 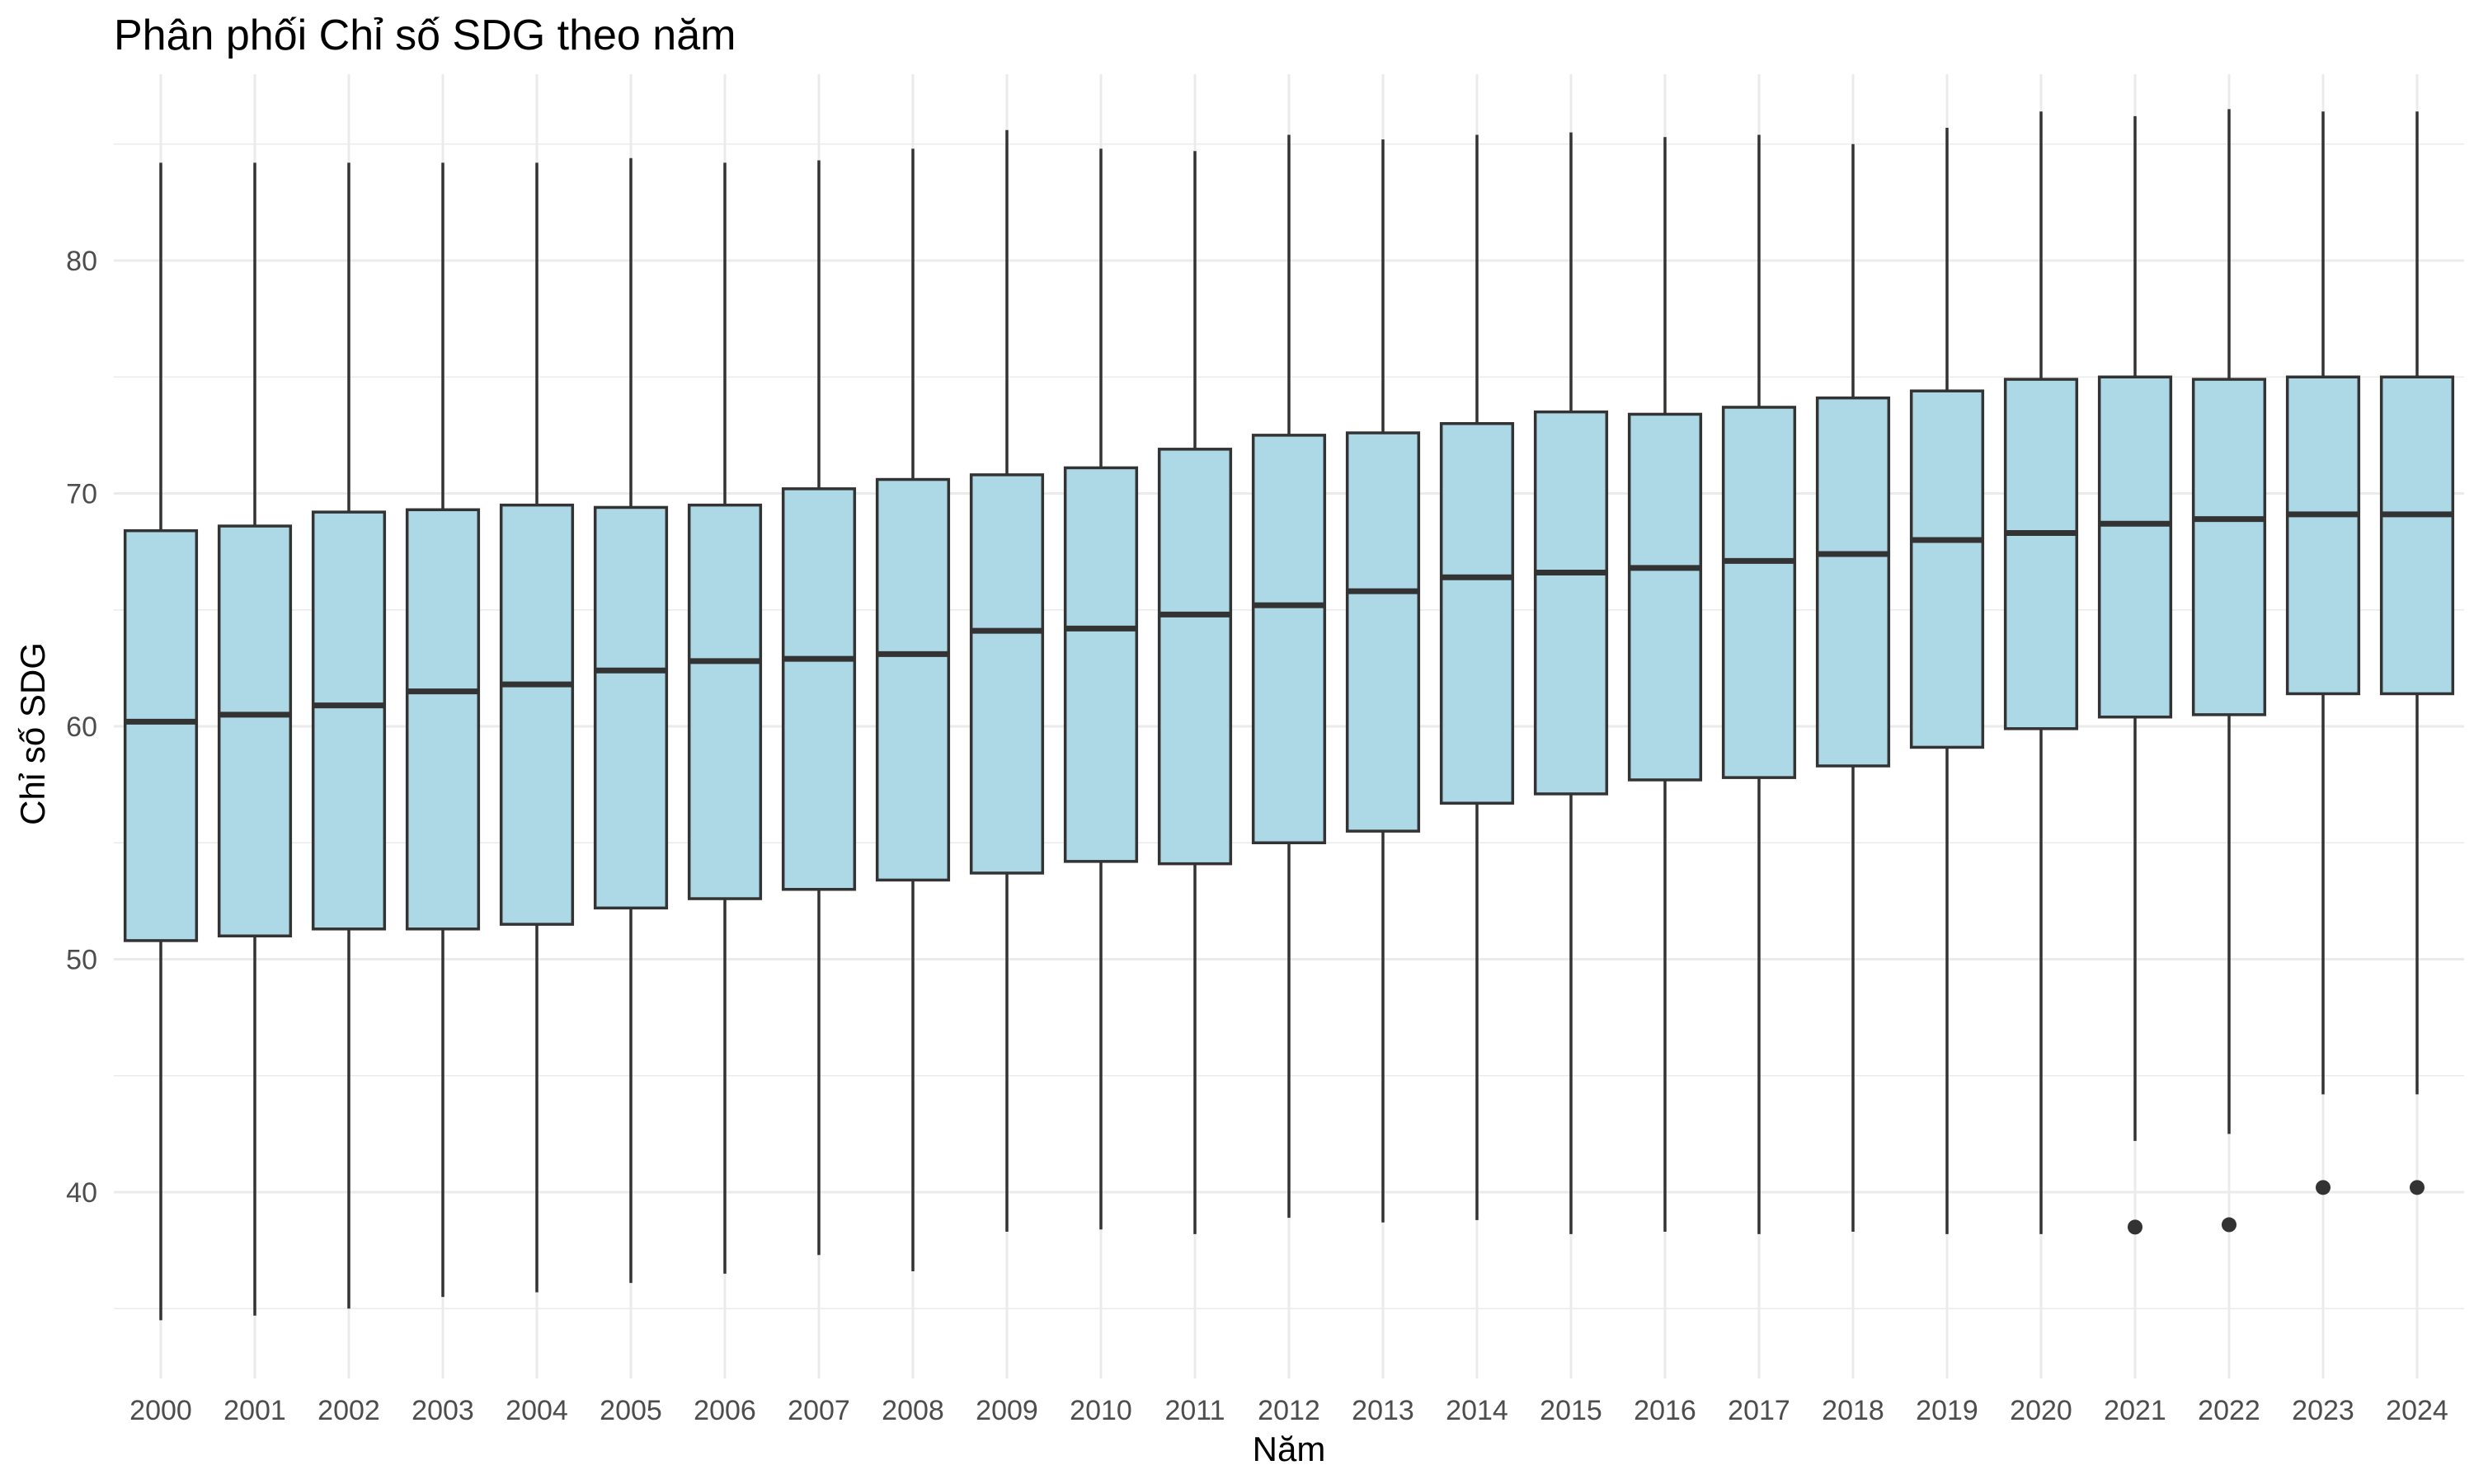 I want to click on box-2012, so click(x=1289, y=676).